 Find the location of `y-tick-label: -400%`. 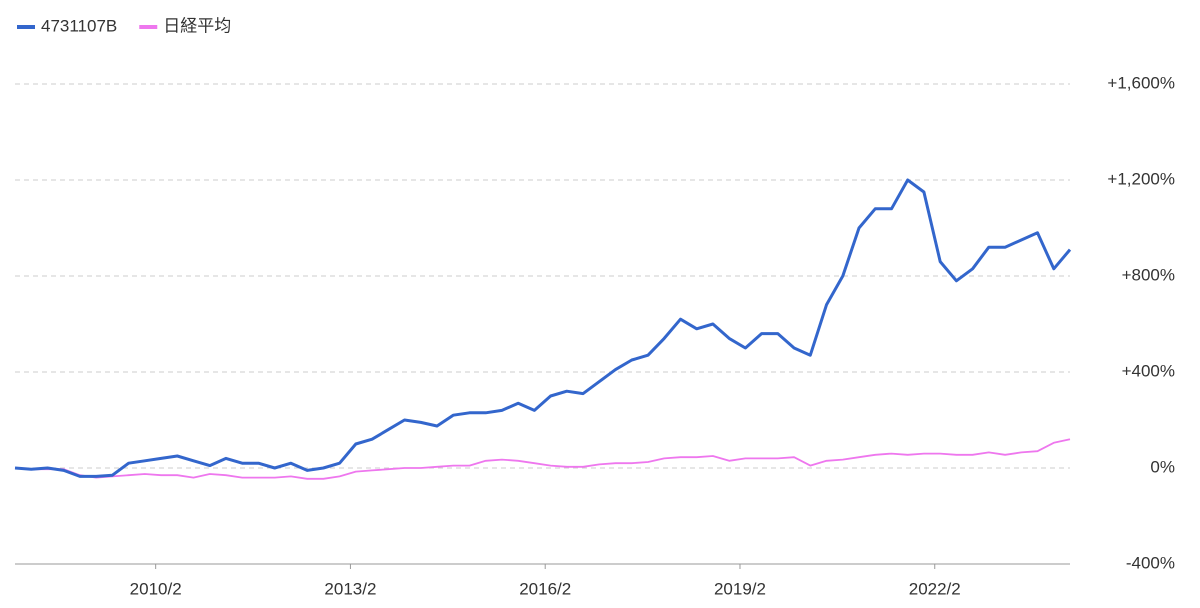

y-tick-label: -400% is located at coordinates (1150, 562).